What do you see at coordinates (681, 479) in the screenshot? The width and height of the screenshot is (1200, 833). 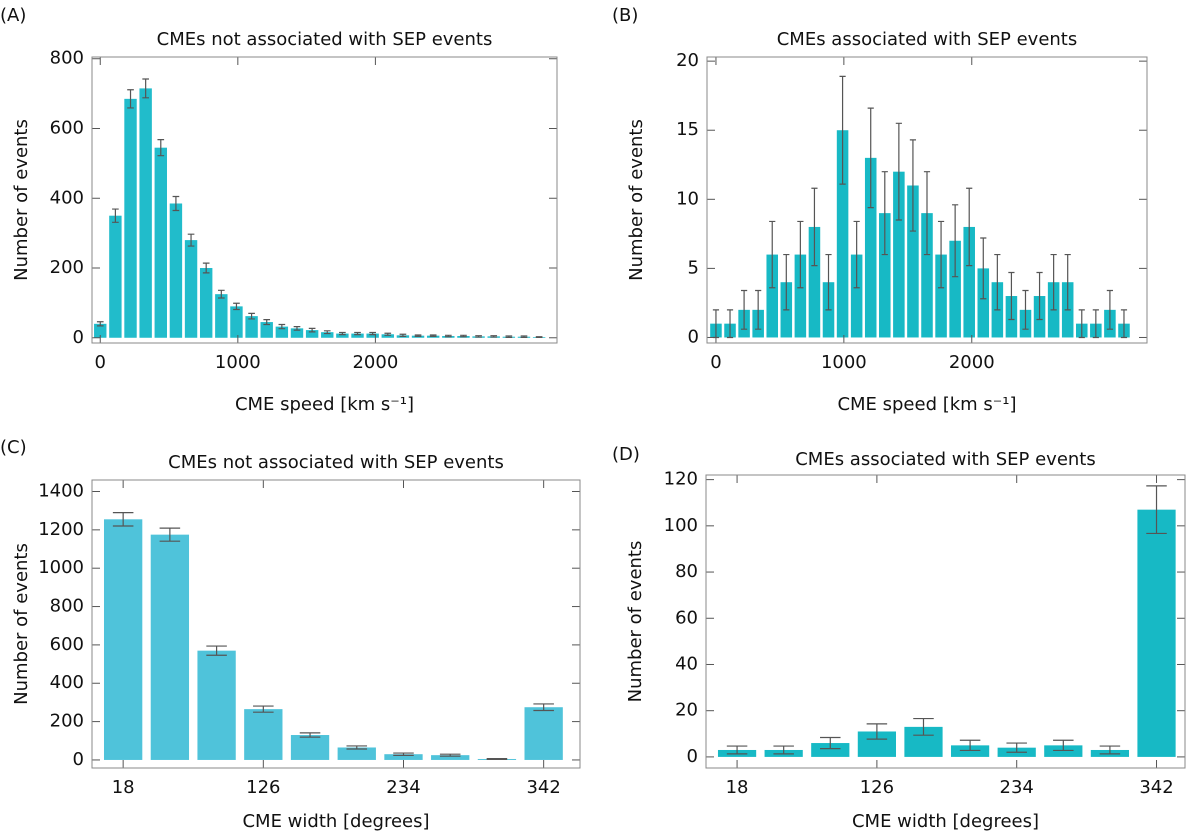 I see `y-tick-label: 120` at bounding box center [681, 479].